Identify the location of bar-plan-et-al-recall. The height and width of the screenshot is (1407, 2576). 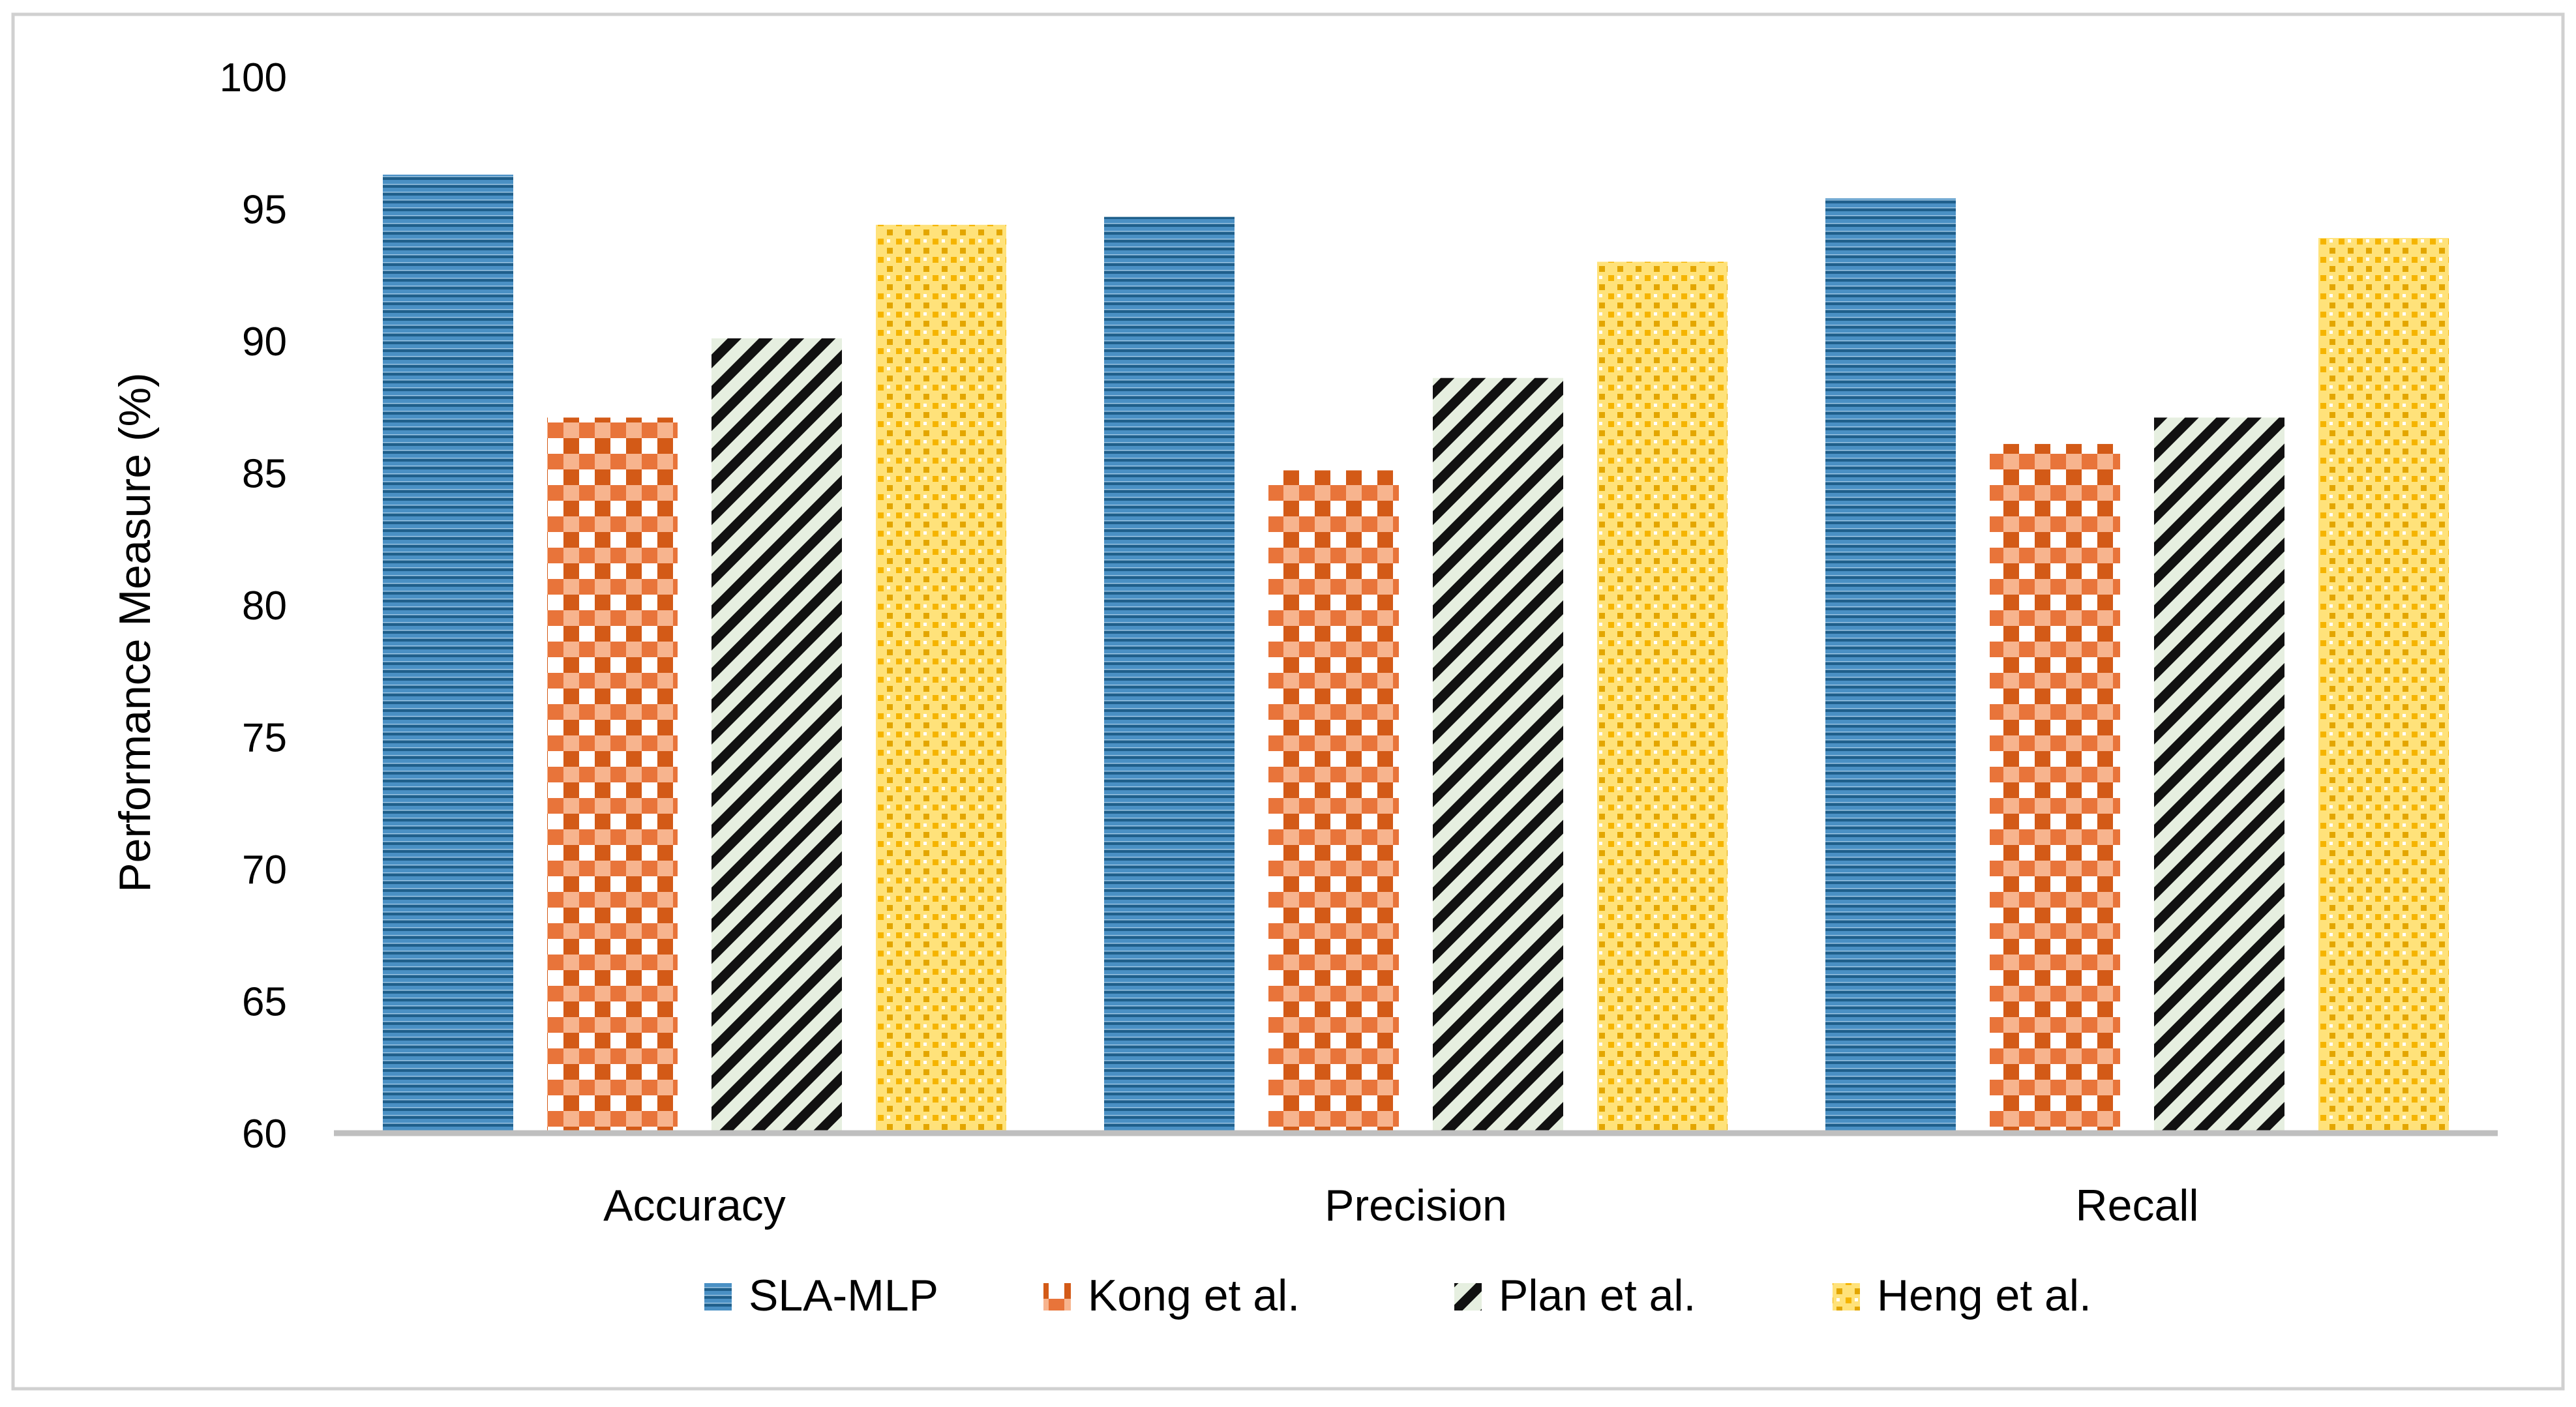
(2219, 775).